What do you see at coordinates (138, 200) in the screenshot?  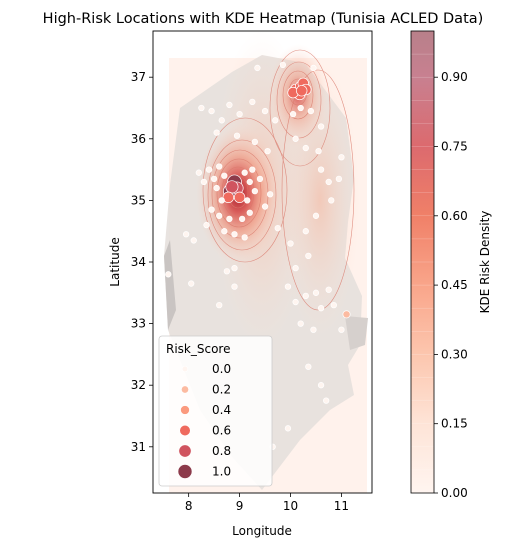 I see `y-tick-label: 35` at bounding box center [138, 200].